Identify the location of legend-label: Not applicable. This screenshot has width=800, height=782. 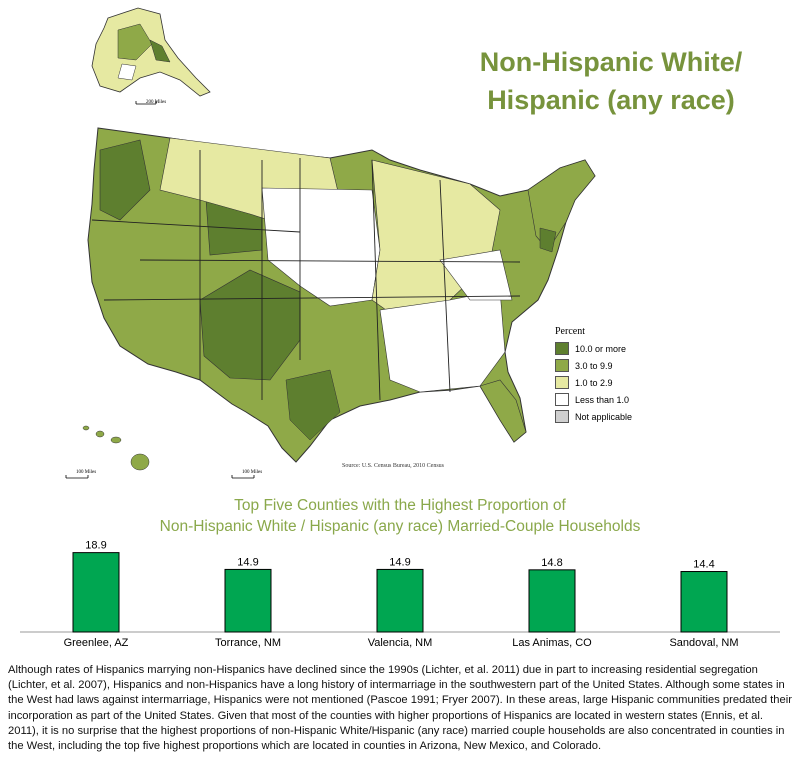
(604, 416).